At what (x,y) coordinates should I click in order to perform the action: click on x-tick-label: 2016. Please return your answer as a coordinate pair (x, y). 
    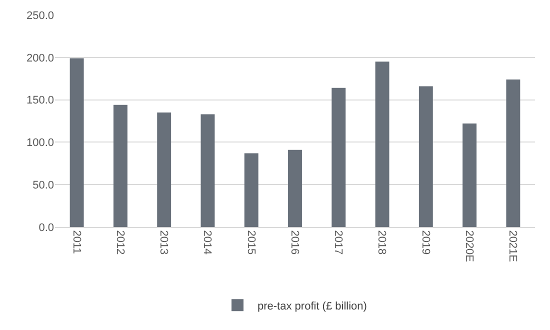
    Looking at the image, I should click on (294, 242).